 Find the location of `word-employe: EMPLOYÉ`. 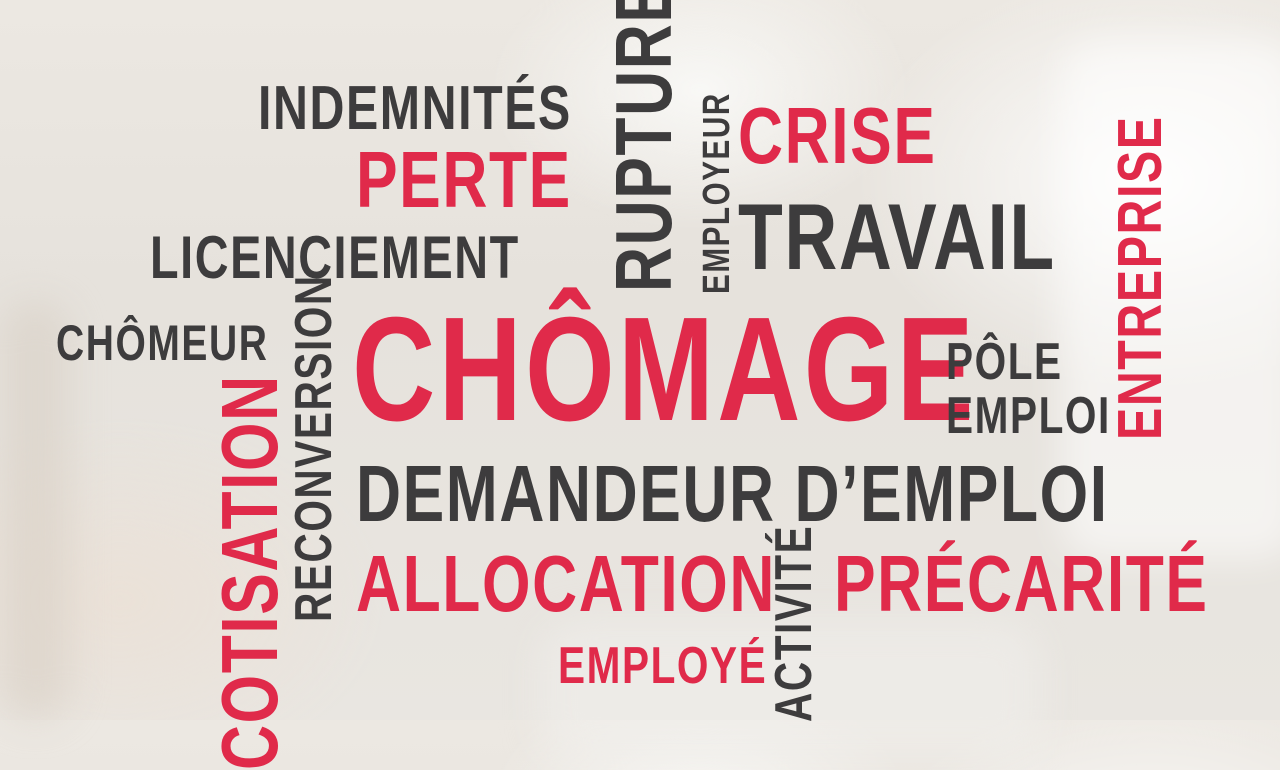

word-employe: EMPLOYÉ is located at coordinates (663, 666).